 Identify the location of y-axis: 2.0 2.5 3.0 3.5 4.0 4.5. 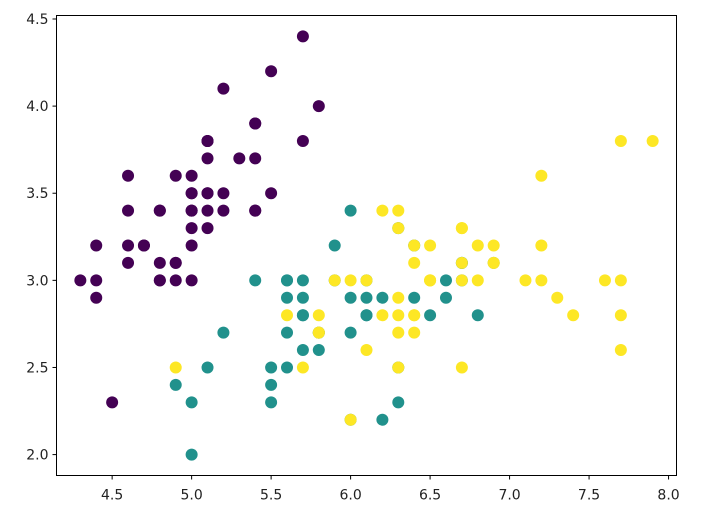
(41, 238).